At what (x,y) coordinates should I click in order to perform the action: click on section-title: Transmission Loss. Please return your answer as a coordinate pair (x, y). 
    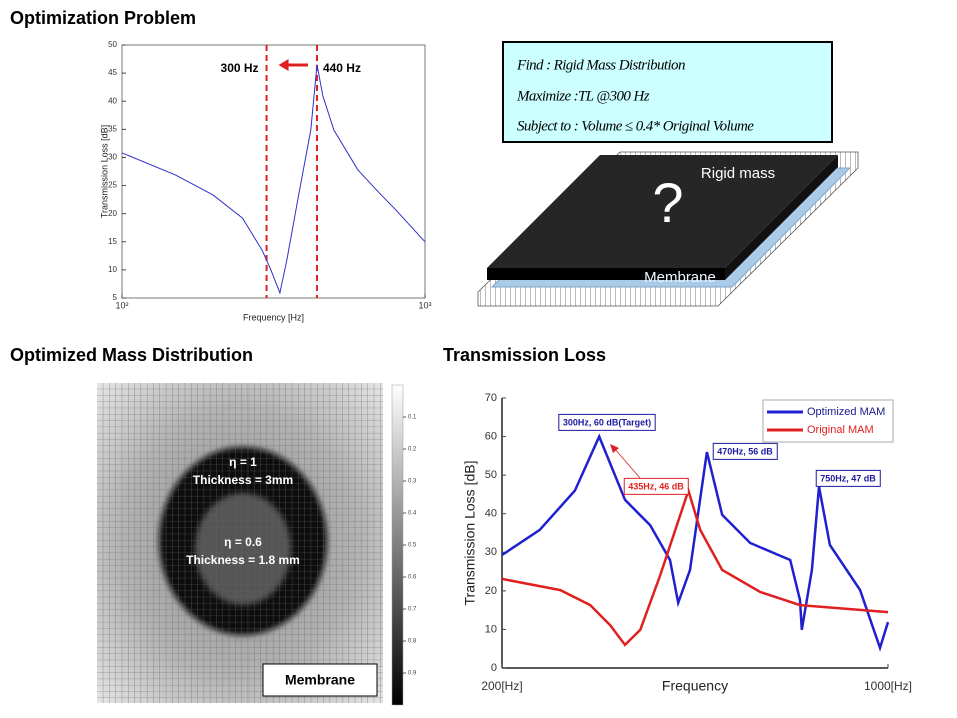
    Looking at the image, I should click on (524, 355).